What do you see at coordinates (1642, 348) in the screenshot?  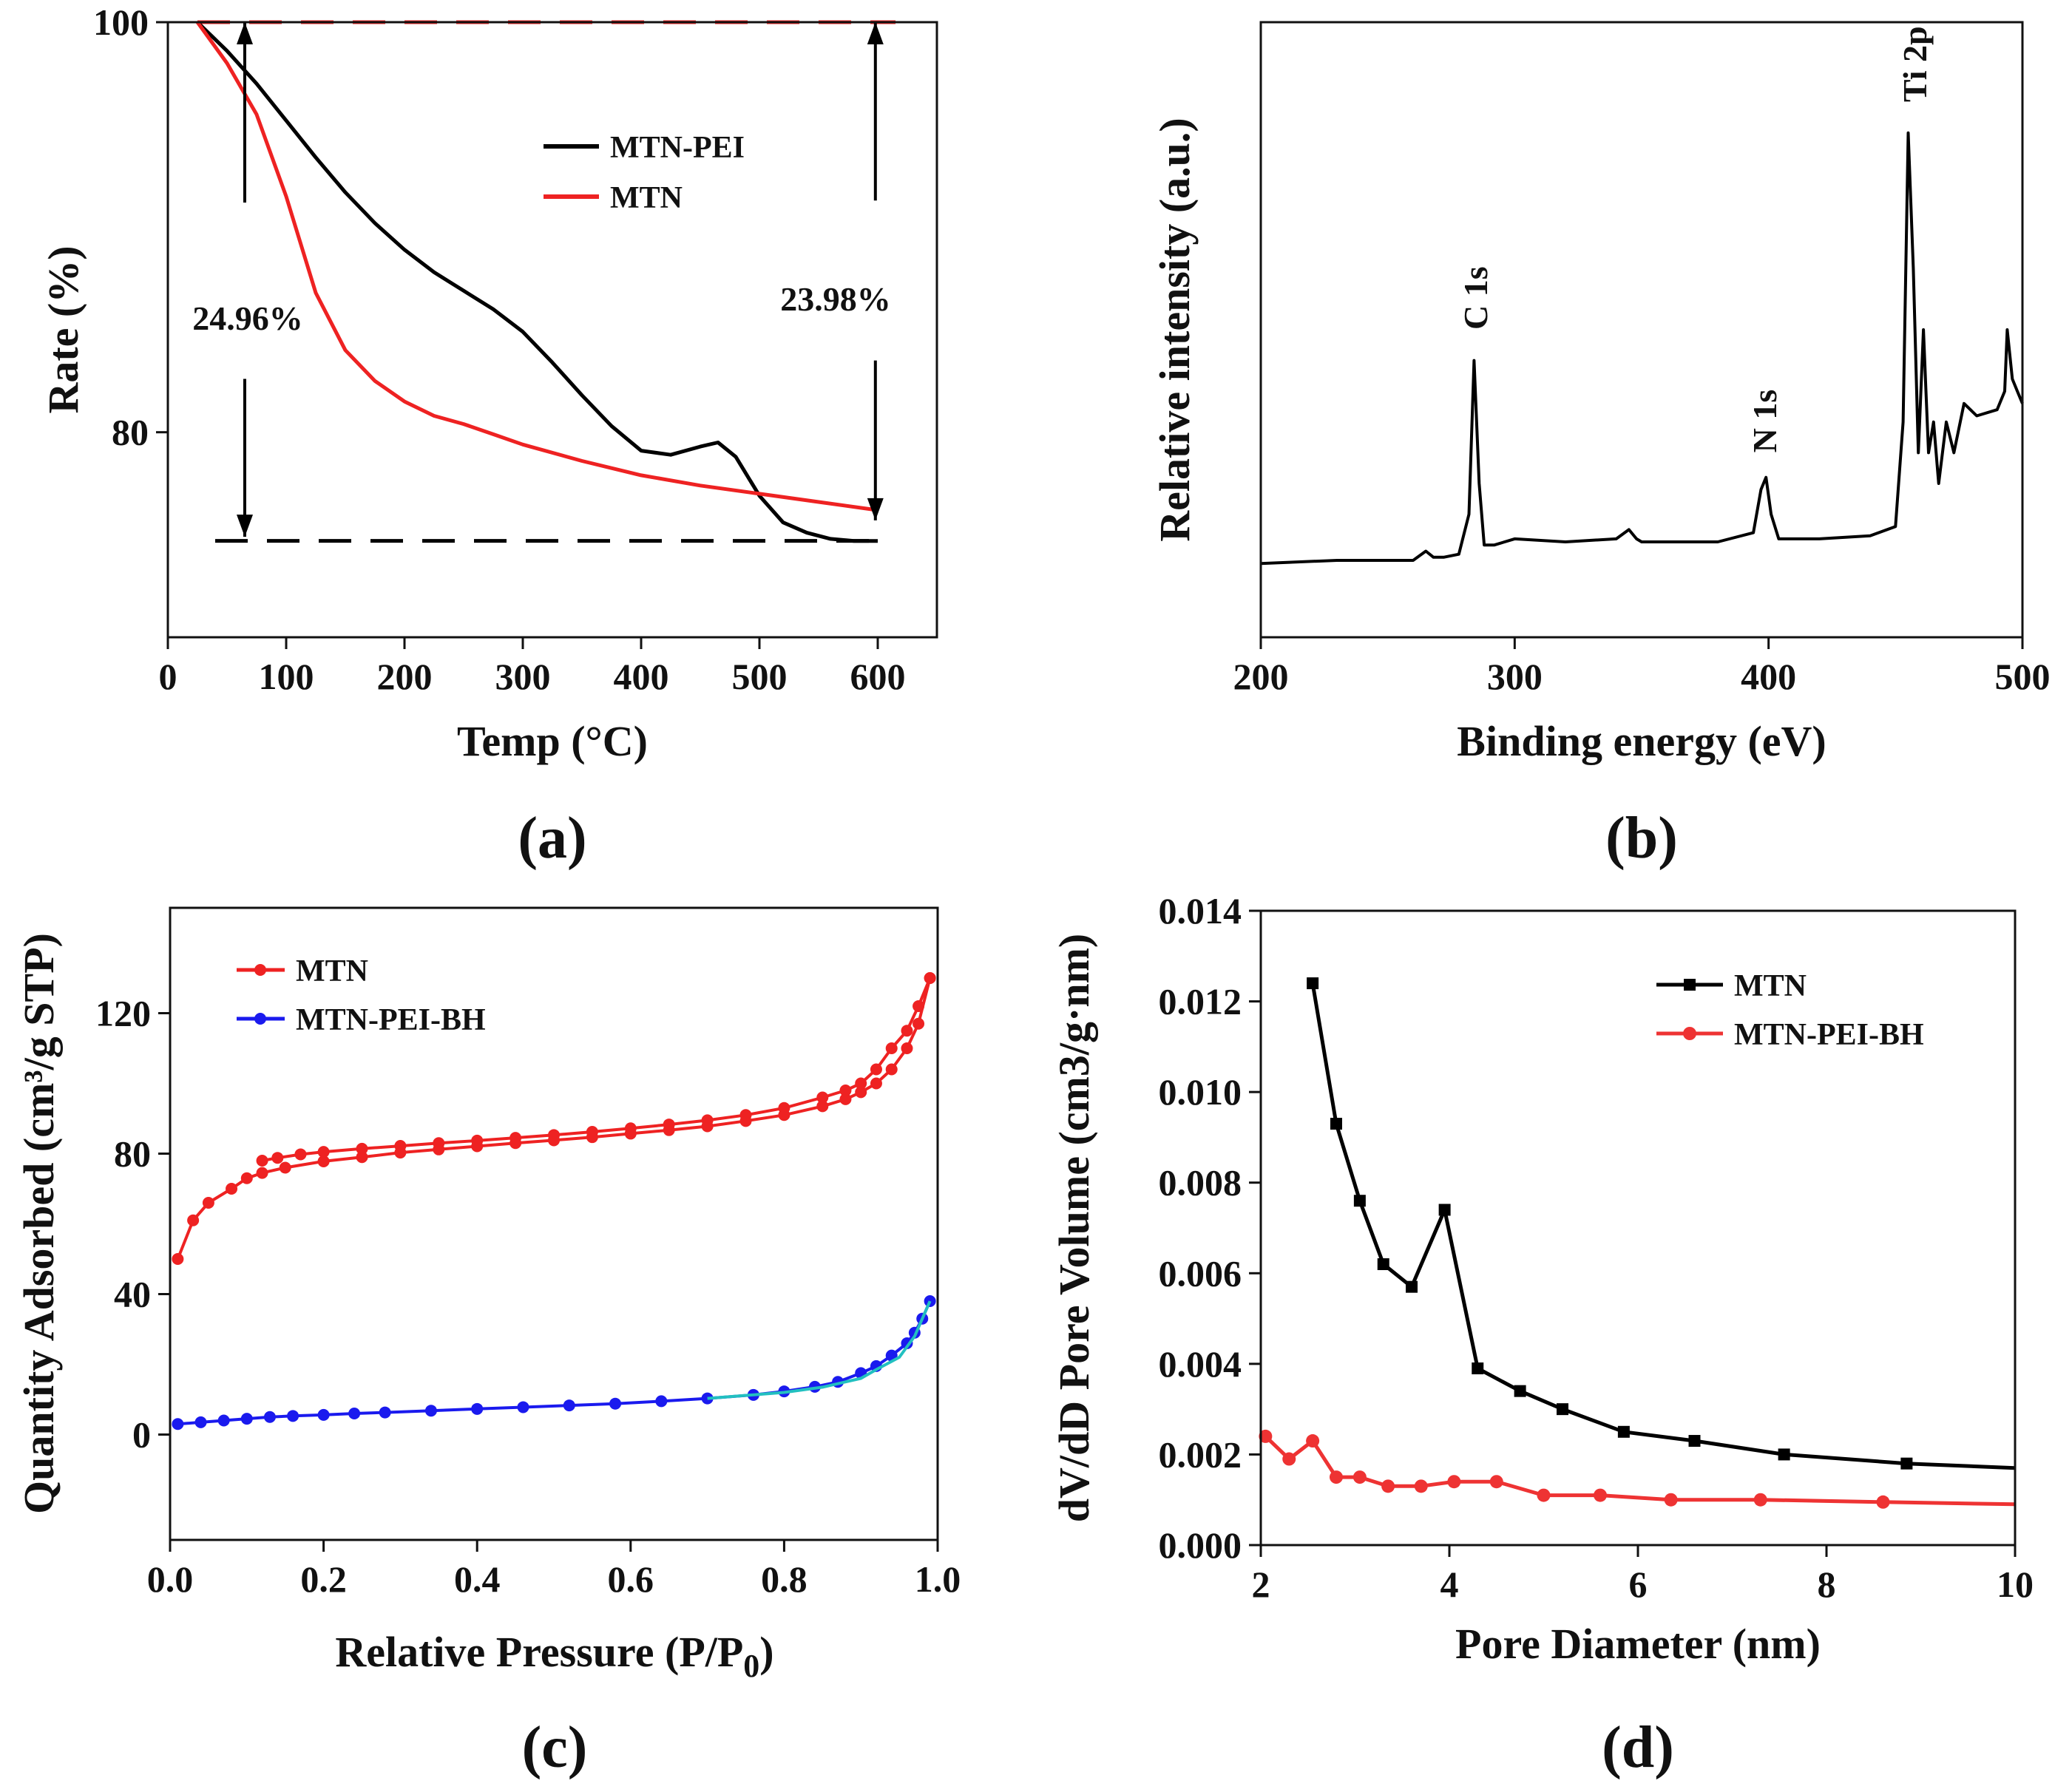 I see `series-xps-survey-line` at bounding box center [1642, 348].